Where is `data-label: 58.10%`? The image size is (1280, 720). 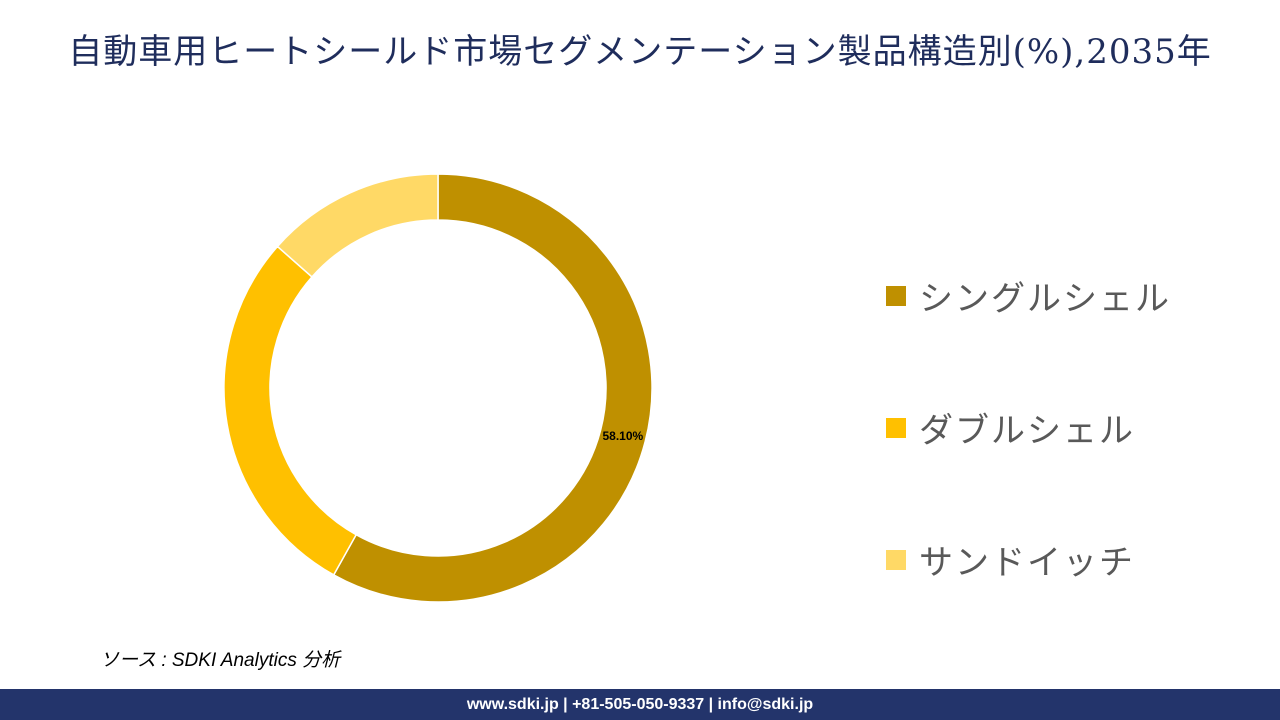
data-label: 58.10% is located at coordinates (622, 436).